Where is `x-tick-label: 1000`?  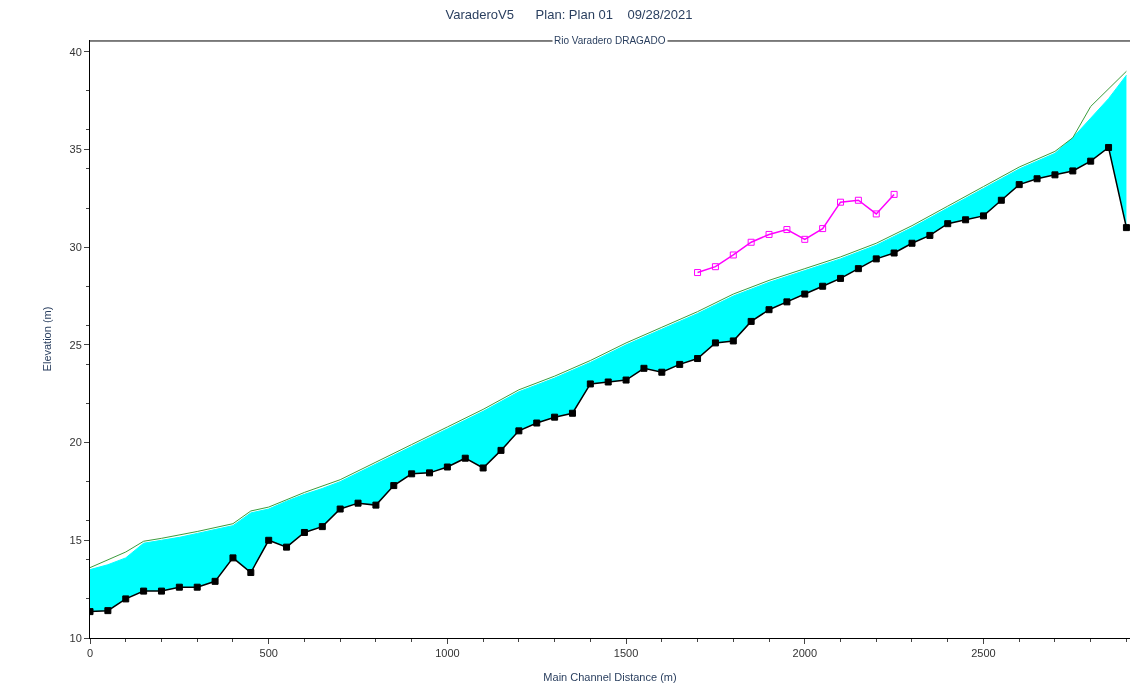
x-tick-label: 1000 is located at coordinates (447, 653).